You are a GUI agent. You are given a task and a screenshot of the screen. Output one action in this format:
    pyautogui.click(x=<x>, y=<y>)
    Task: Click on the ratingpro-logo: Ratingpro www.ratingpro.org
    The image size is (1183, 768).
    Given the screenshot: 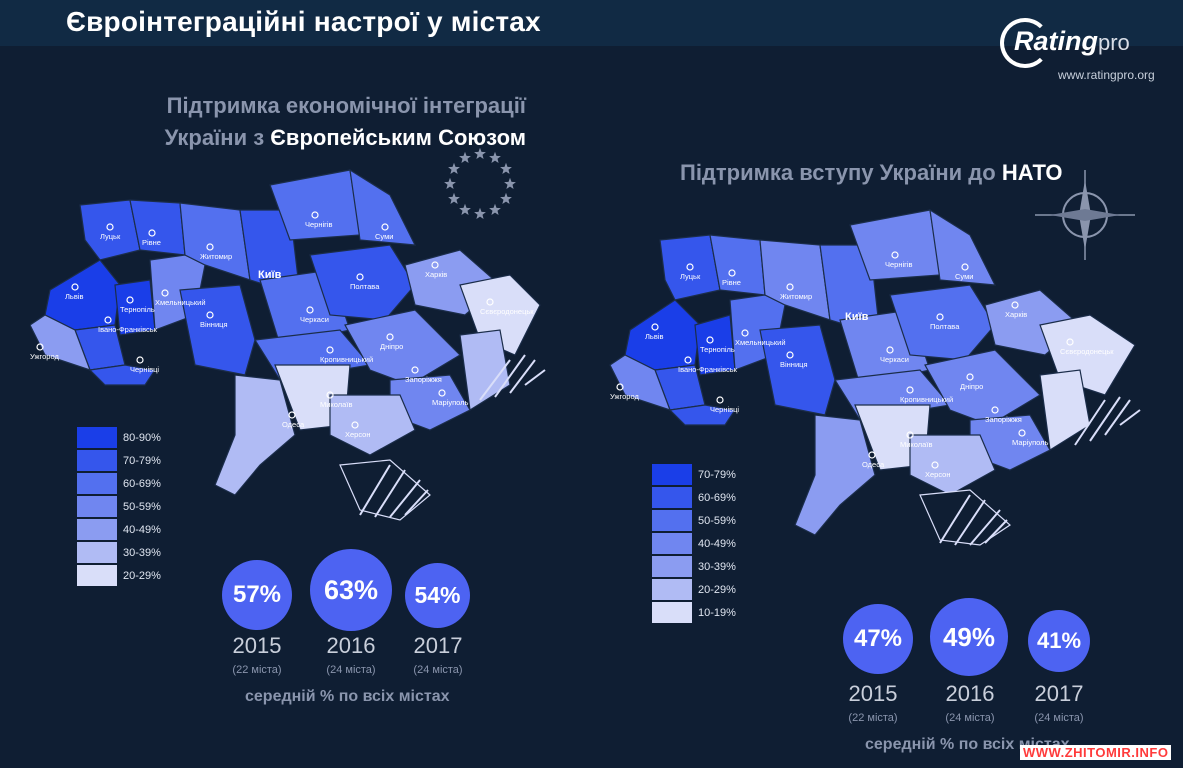 What is the action you would take?
    pyautogui.click(x=1087, y=54)
    